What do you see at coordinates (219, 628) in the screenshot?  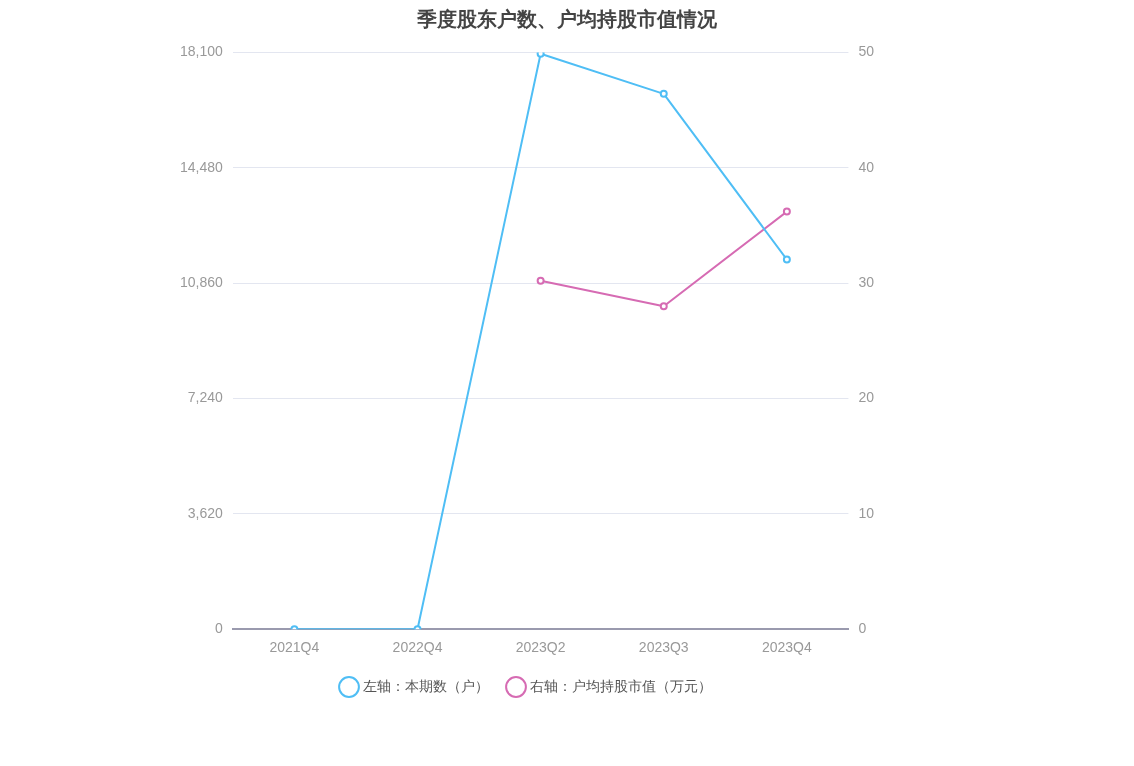 I see `y-tick-label: 0` at bounding box center [219, 628].